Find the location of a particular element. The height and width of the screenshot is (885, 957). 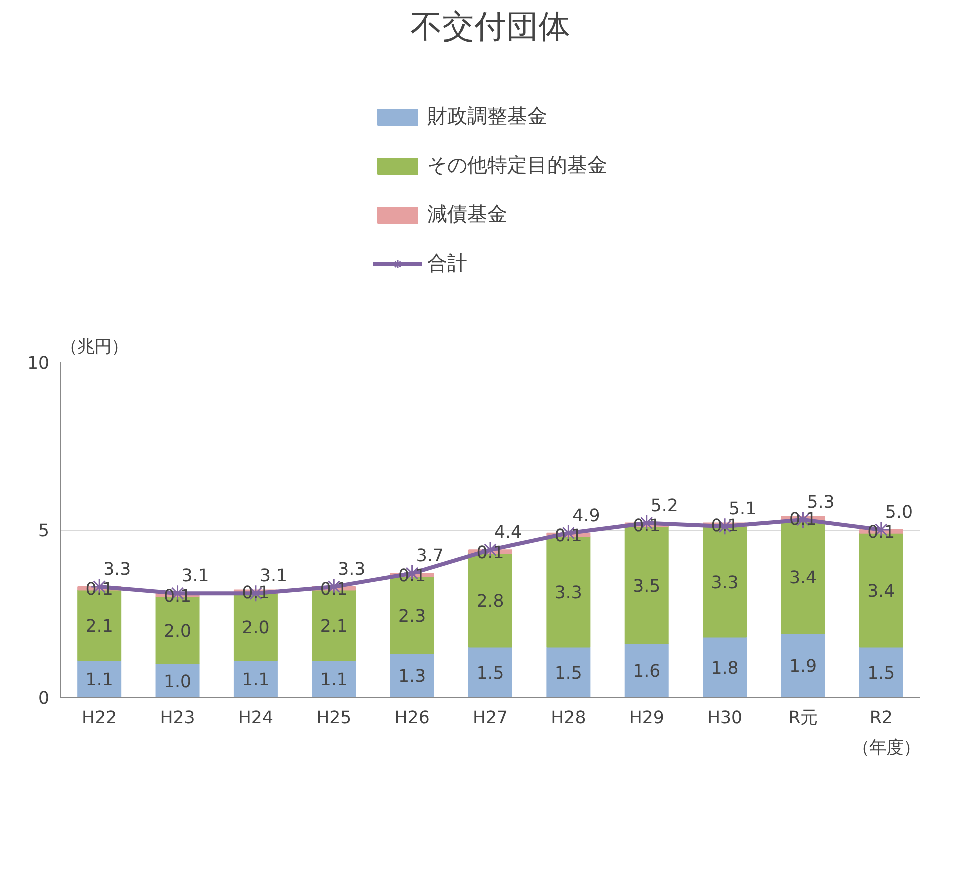

x-tick-label: R元 is located at coordinates (803, 718).